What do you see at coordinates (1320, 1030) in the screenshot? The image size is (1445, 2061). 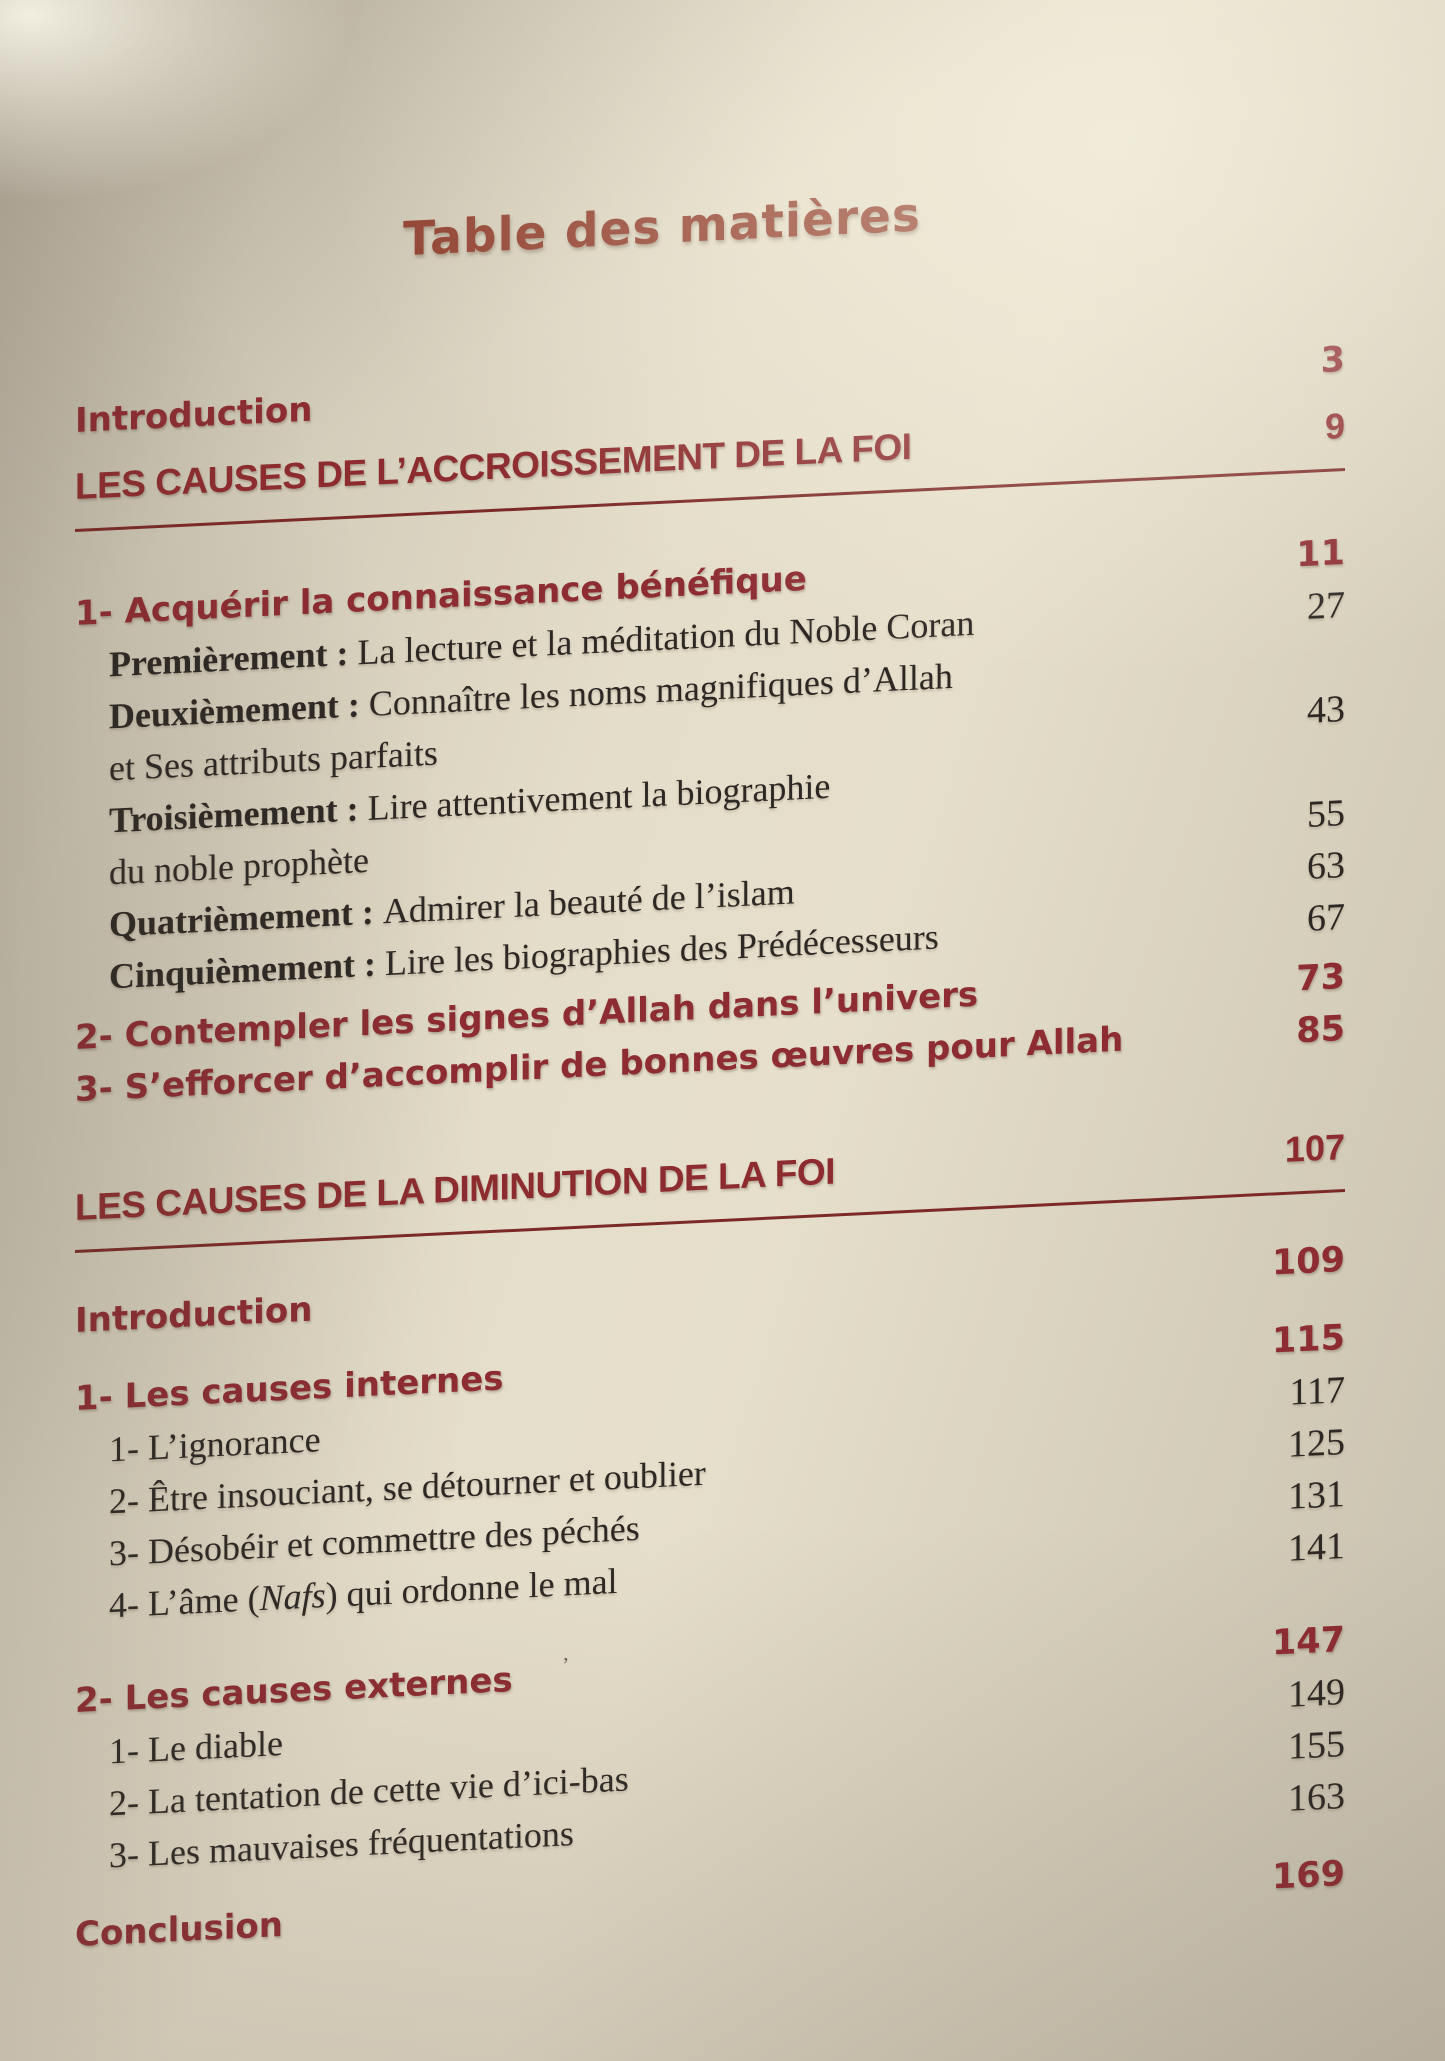 I see `toc-entry-page-number: 85` at bounding box center [1320, 1030].